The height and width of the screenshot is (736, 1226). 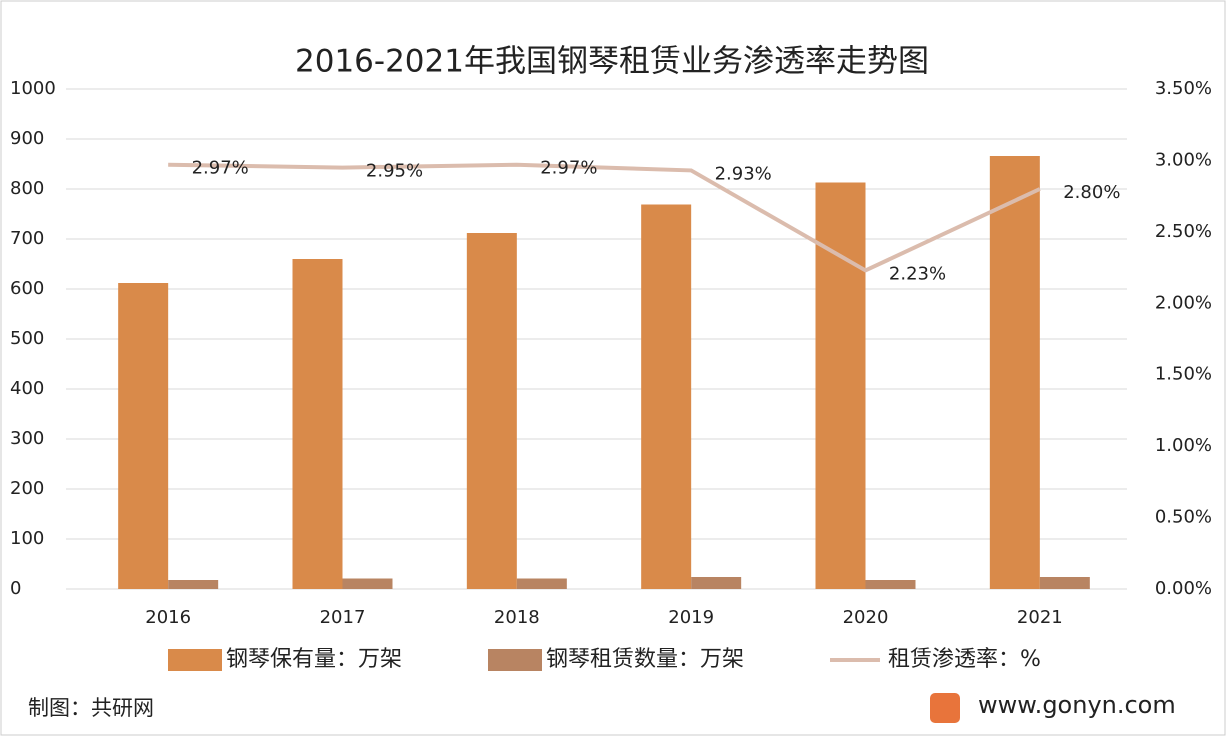 What do you see at coordinates (1183, 588) in the screenshot?
I see `y2-tick-label: 0.00%` at bounding box center [1183, 588].